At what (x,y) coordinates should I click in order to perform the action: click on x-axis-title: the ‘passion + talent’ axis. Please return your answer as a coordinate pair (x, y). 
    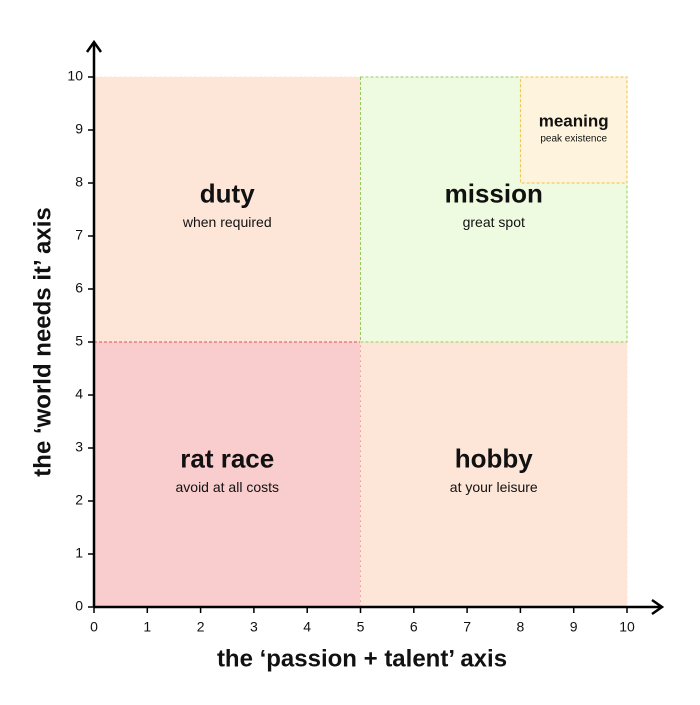
    Looking at the image, I should click on (362, 658).